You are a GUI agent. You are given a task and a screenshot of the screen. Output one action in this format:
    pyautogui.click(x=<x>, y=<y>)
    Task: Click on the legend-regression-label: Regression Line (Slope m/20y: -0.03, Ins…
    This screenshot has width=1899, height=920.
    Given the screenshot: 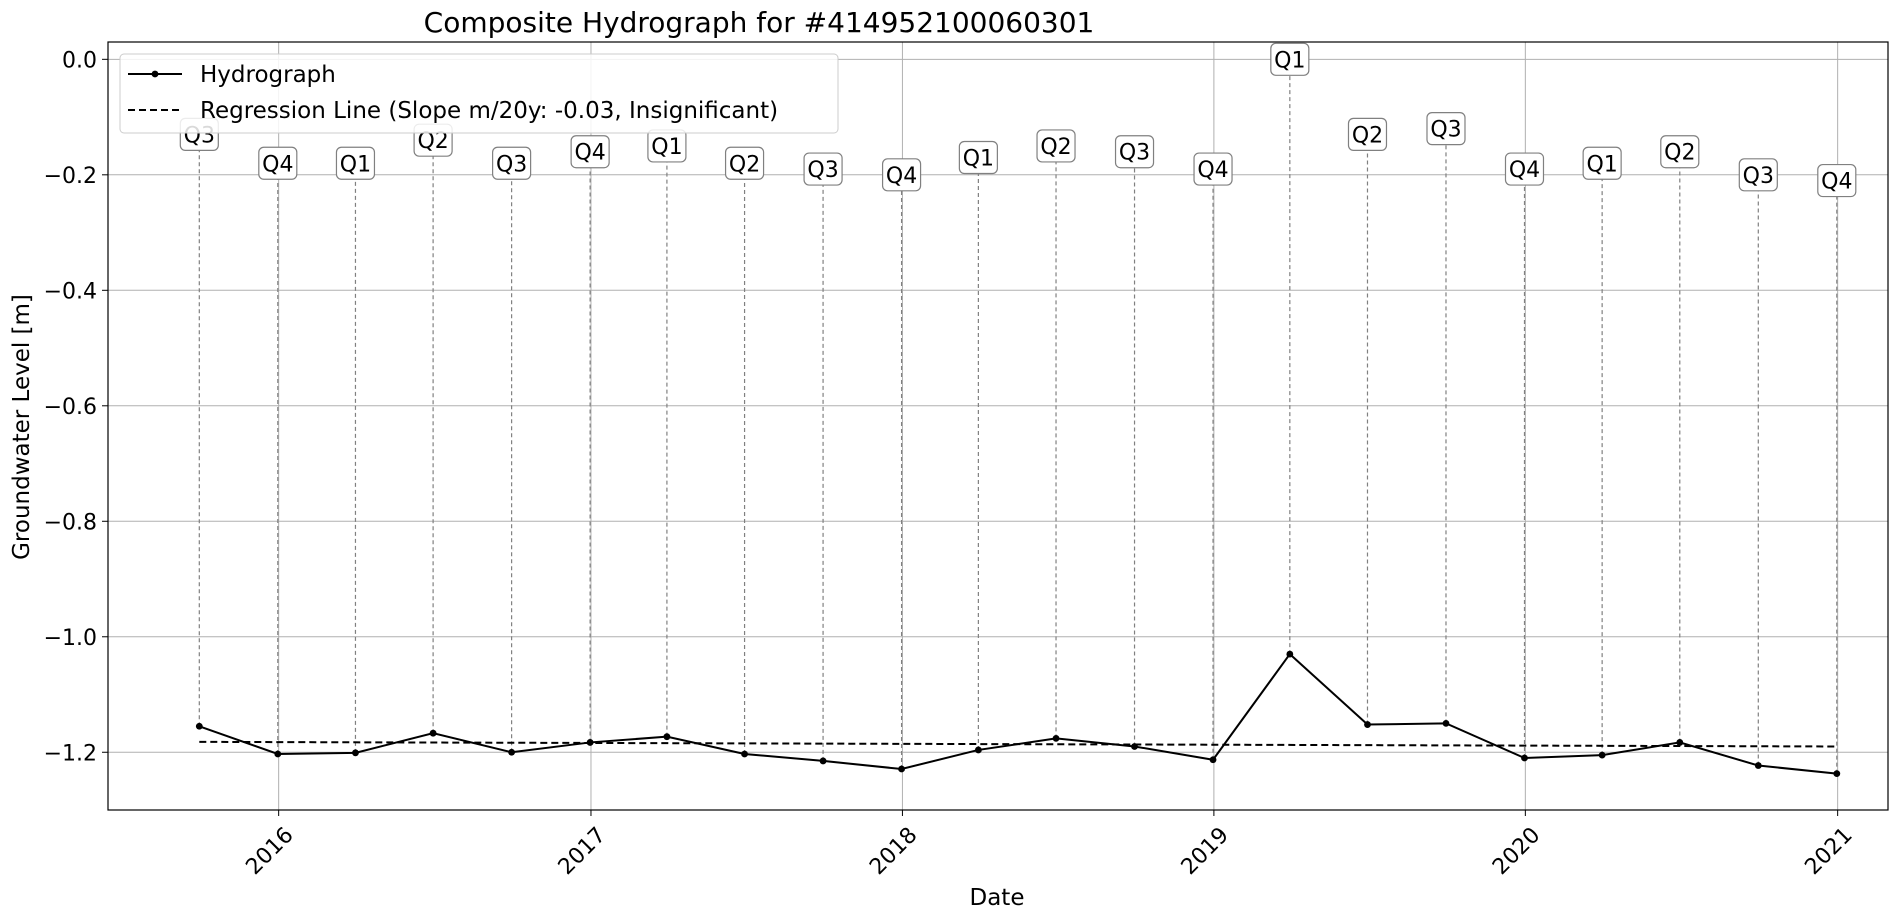 What is the action you would take?
    pyautogui.click(x=489, y=111)
    